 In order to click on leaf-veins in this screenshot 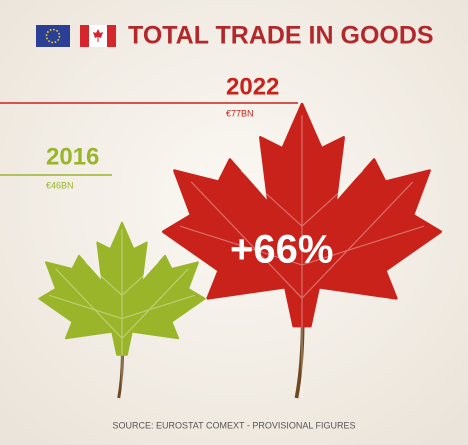, I will do `click(122, 314)`.